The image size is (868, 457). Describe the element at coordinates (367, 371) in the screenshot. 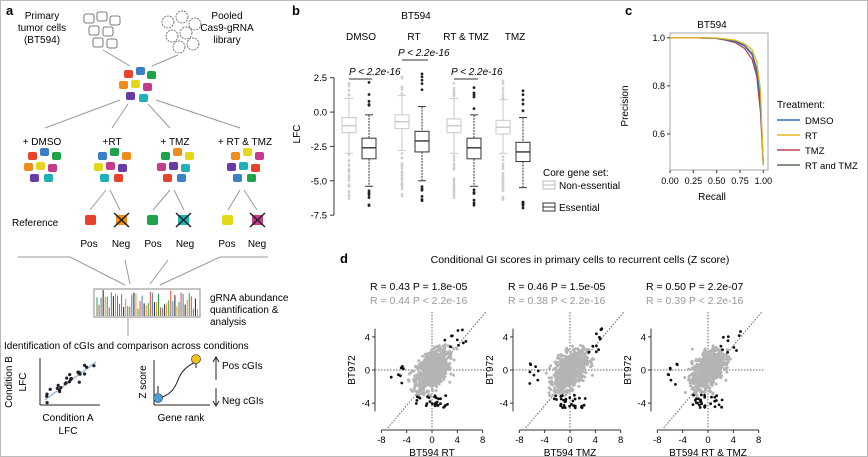

I see `scatter-ytick-label: 0` at that location.